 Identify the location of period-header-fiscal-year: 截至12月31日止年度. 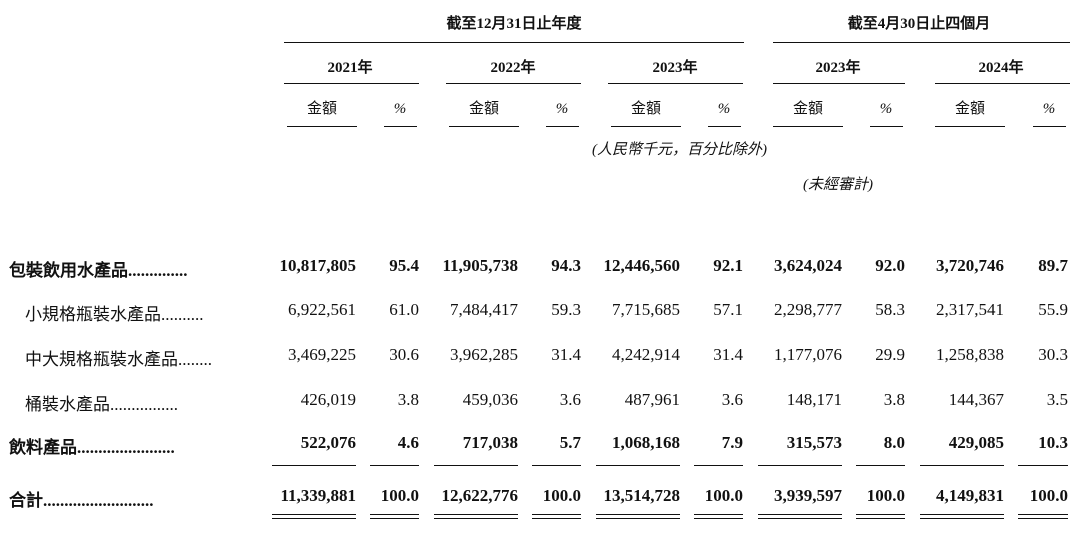
(514, 24).